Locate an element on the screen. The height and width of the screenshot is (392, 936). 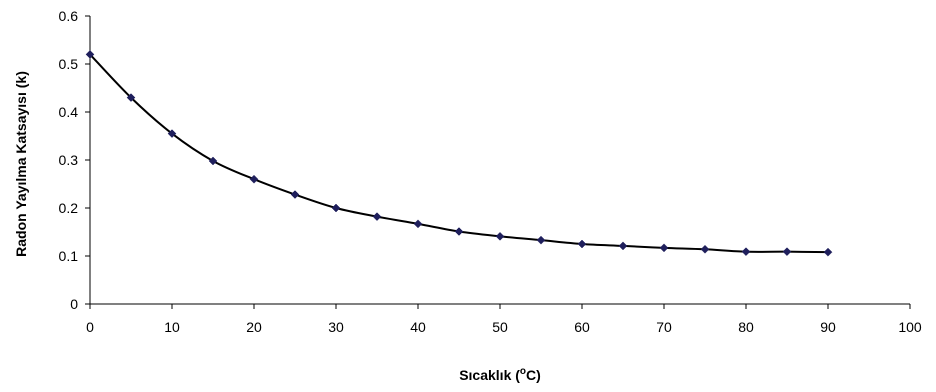
x-axis-title-main: Sıcaklık ( is located at coordinates (489, 375).